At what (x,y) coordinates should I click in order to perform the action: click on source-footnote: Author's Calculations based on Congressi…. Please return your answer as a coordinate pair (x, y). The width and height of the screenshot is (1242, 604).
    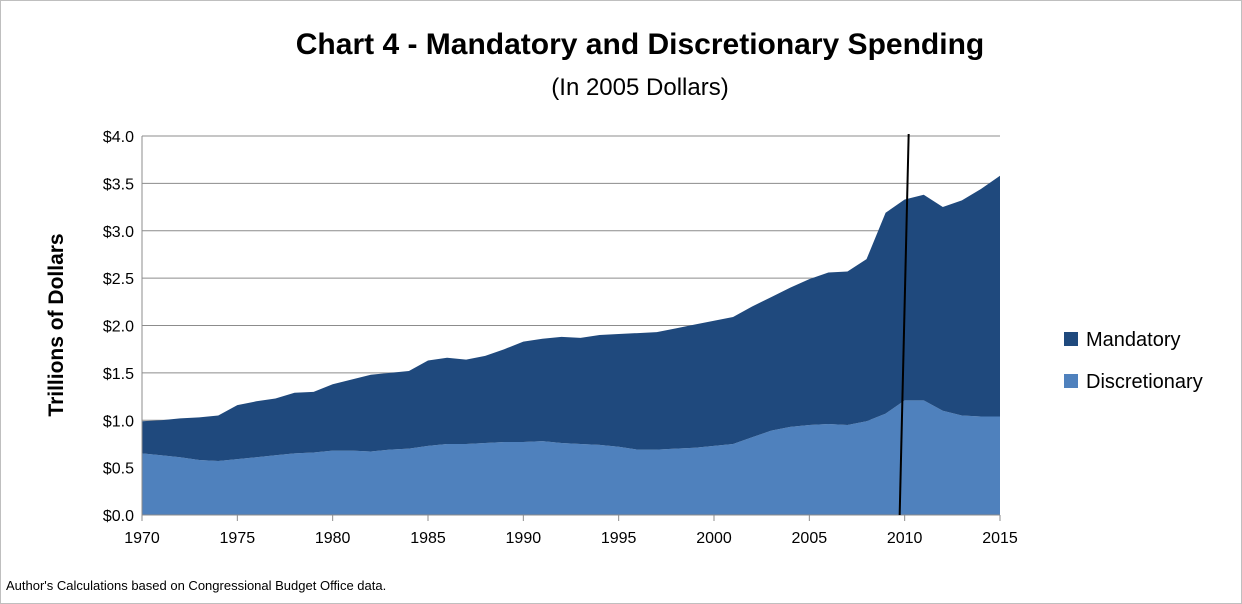
    Looking at the image, I should click on (196, 585).